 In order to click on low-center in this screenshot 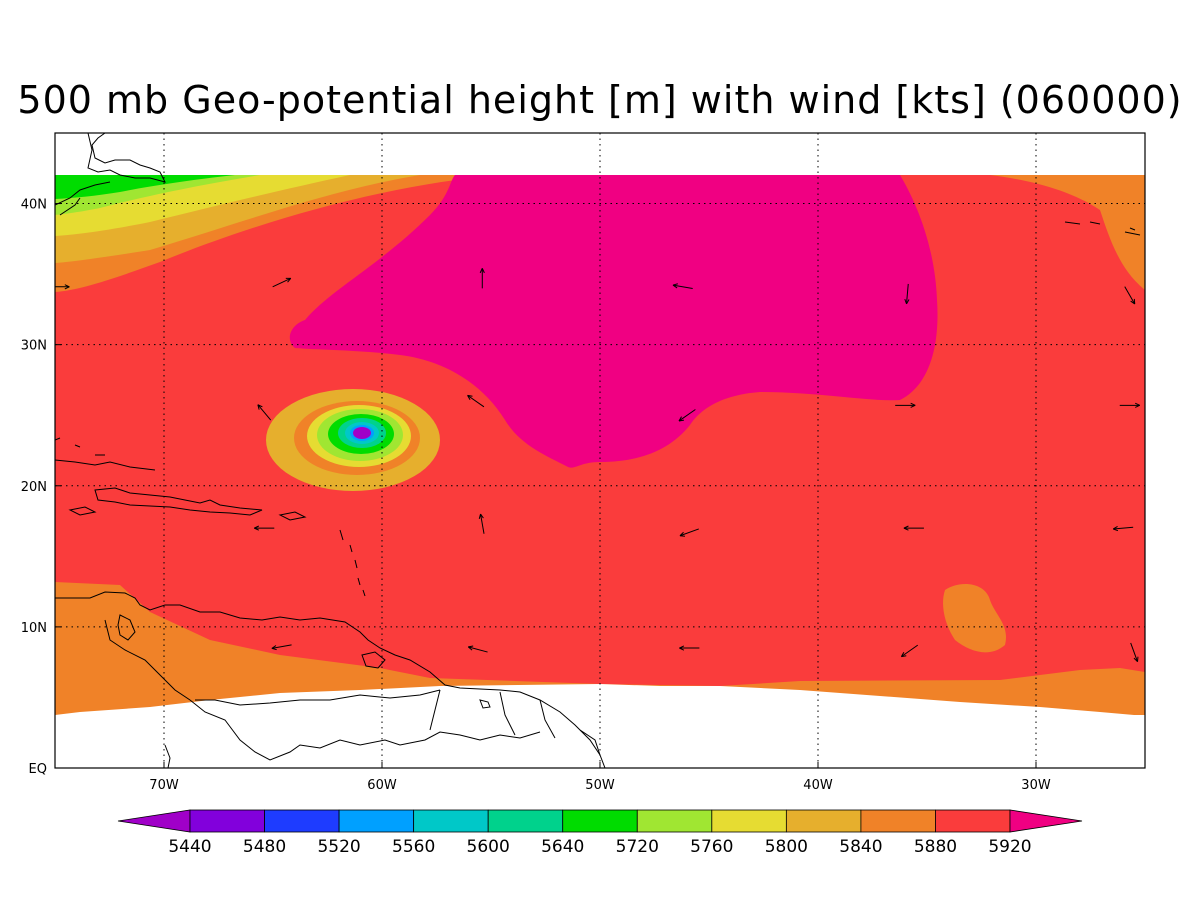, I will do `click(362, 433)`.